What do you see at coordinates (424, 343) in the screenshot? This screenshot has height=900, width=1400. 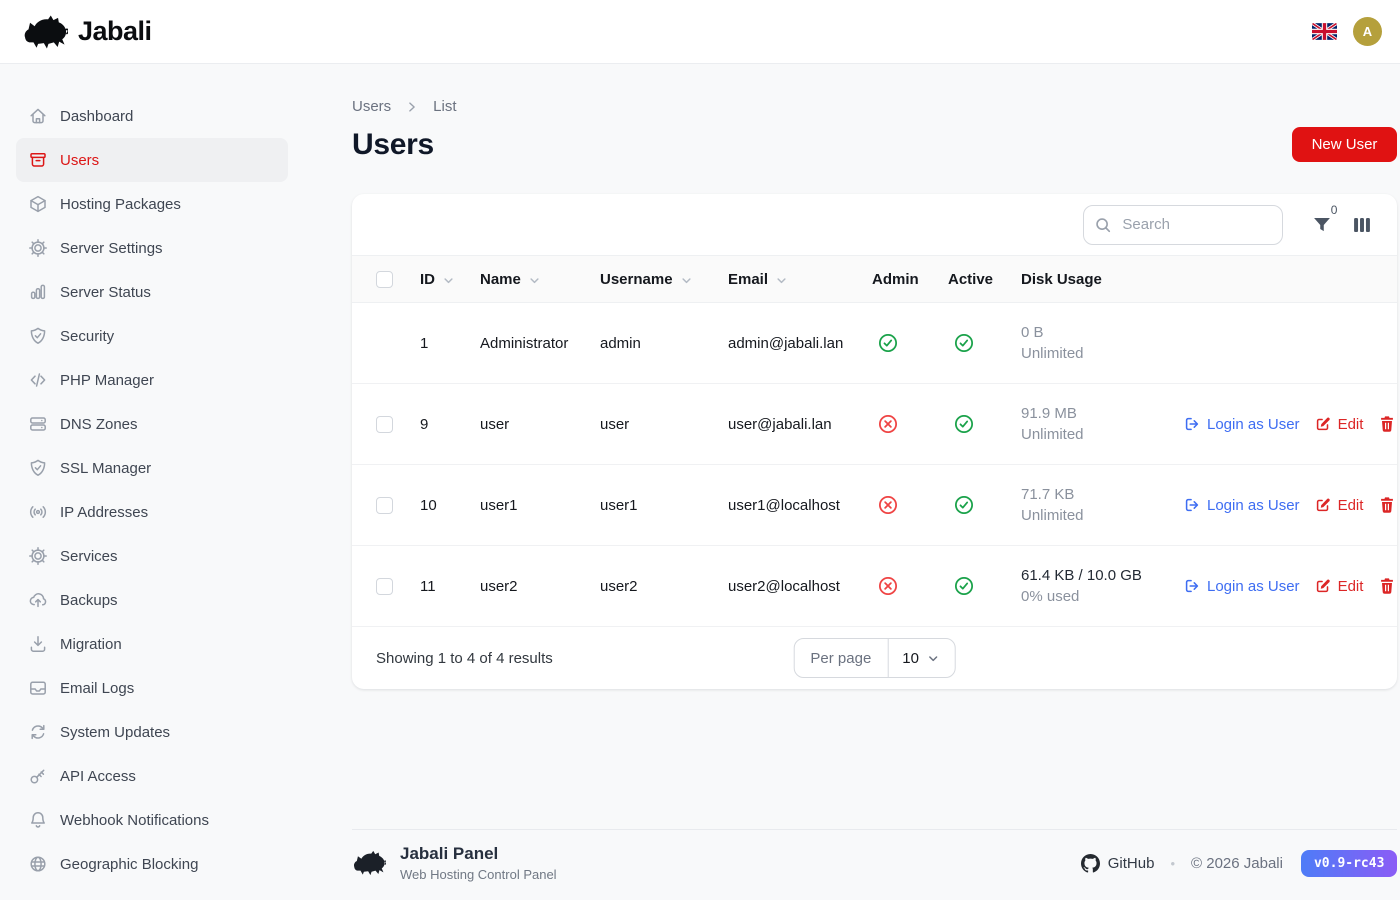 I see `cell-id: 1` at bounding box center [424, 343].